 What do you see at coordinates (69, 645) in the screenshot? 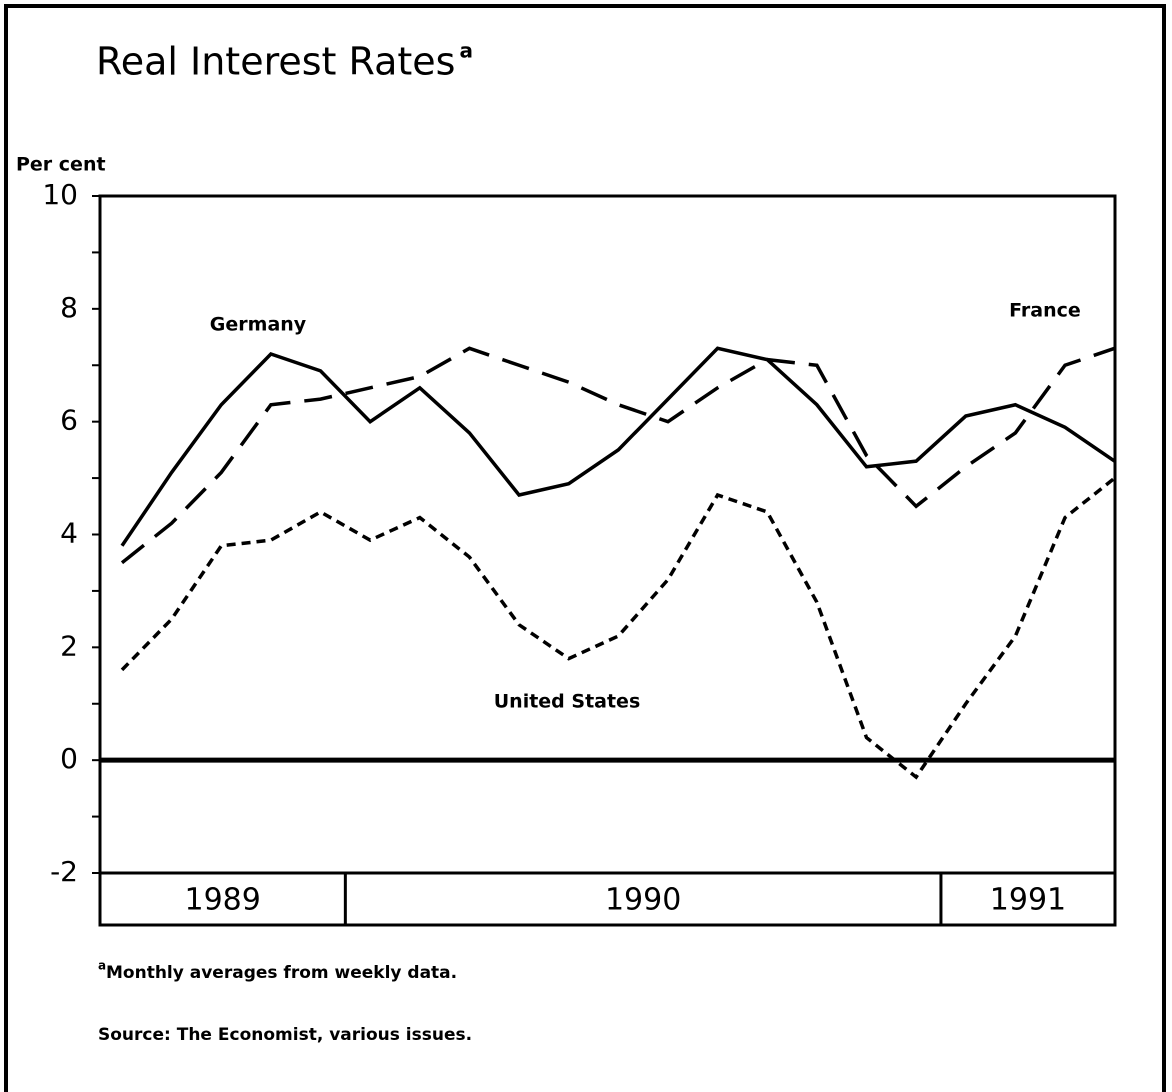
I see `y-tick-label: 2` at bounding box center [69, 645].